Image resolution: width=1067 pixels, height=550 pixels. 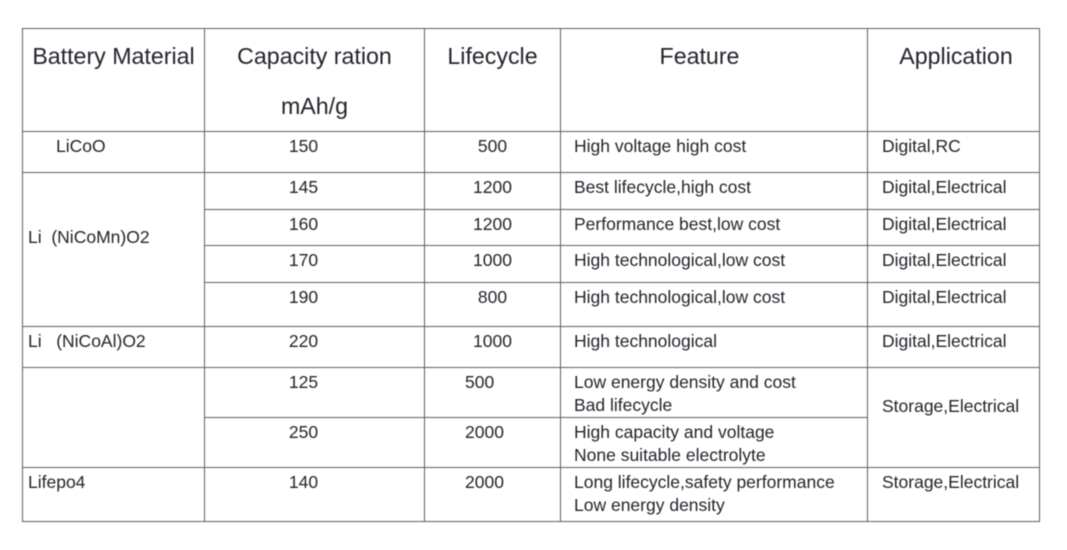 What do you see at coordinates (113, 80) in the screenshot?
I see `col-header-battery-material: Battery Material` at bounding box center [113, 80].